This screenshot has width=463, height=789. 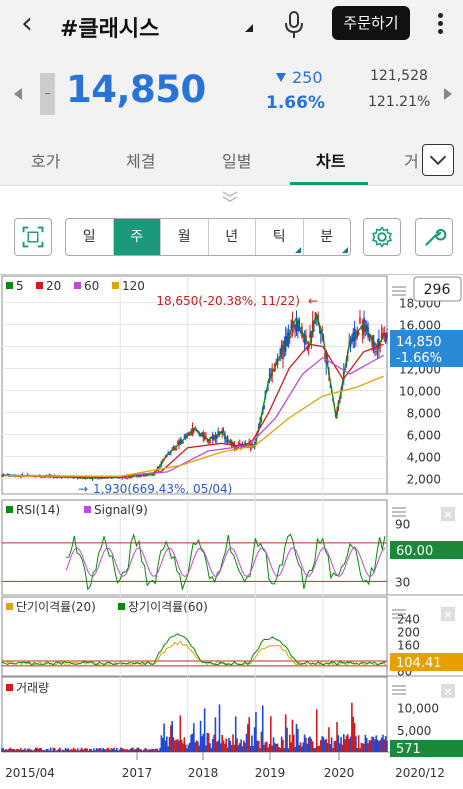 I want to click on close-panel-icon, so click(x=448, y=514).